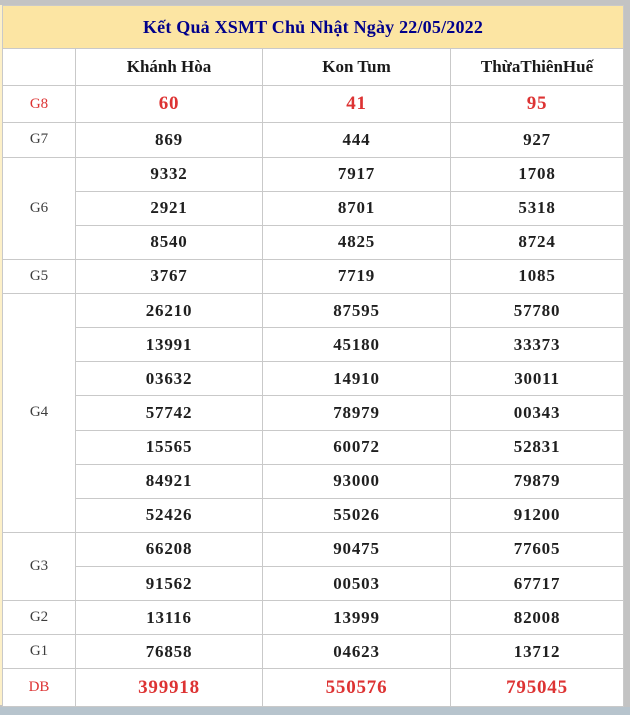  Describe the element at coordinates (537, 413) in the screenshot. I see `prize-value: 00343` at that location.